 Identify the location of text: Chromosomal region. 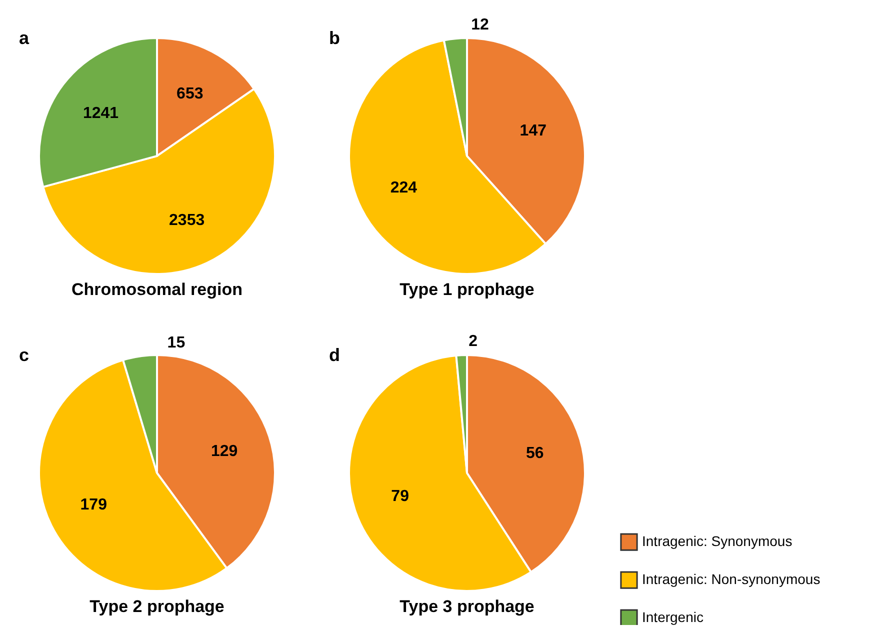
(157, 289).